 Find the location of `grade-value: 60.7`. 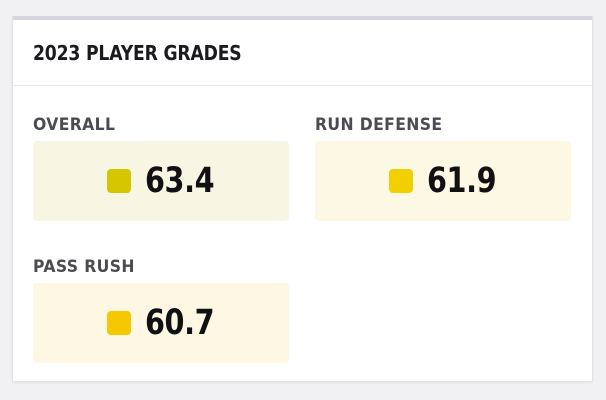

grade-value: 60.7 is located at coordinates (180, 323).